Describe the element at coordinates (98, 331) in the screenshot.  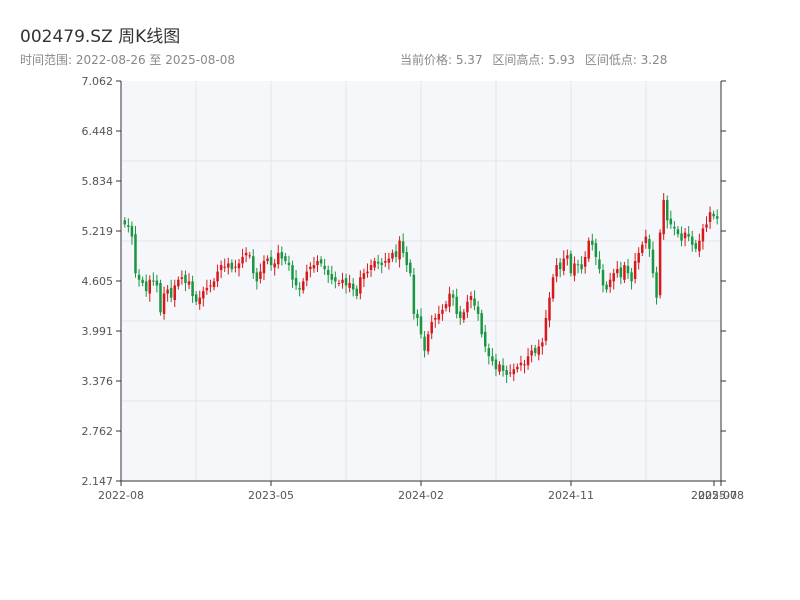
I see `y-tick-label: 3.991` at that location.